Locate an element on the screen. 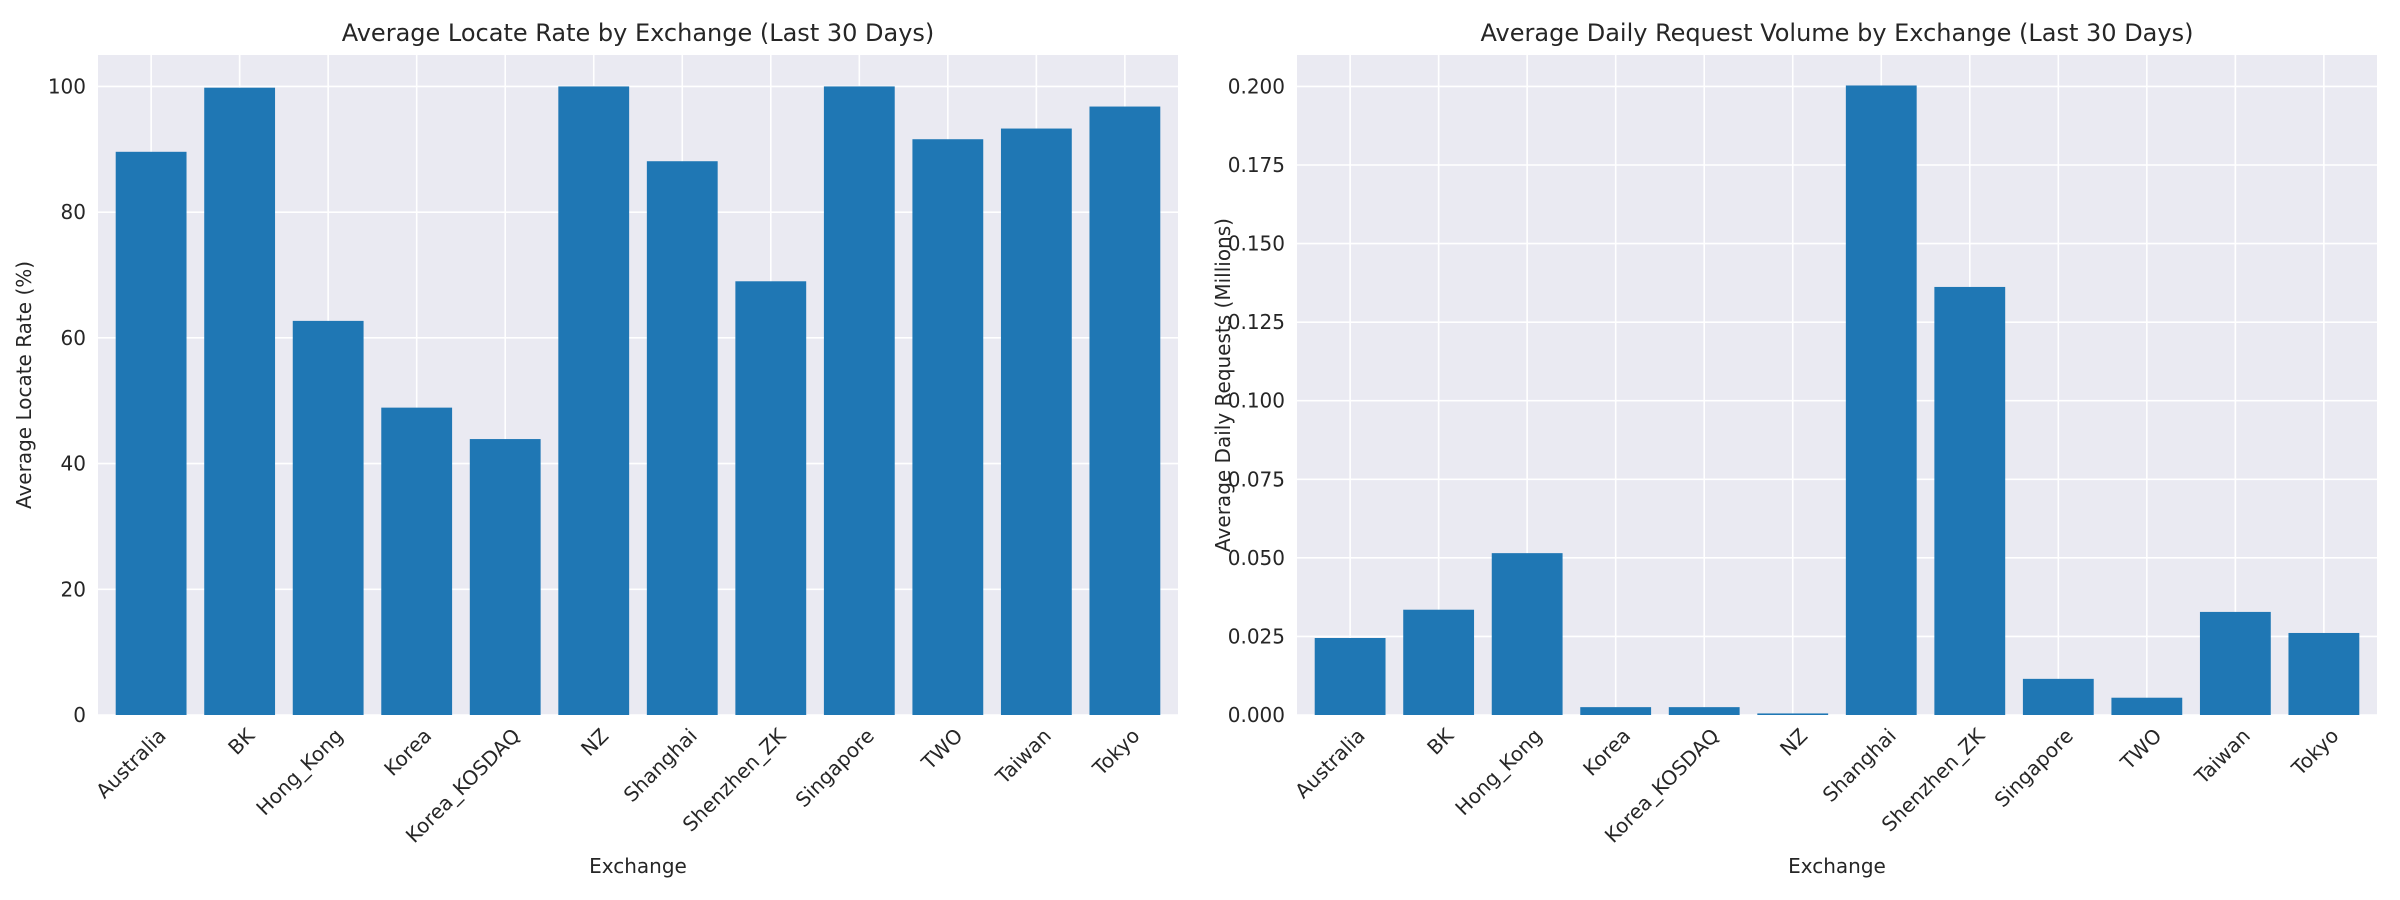 The height and width of the screenshot is (900, 2400). request-volume-bar-tokyo is located at coordinates (2324, 673).